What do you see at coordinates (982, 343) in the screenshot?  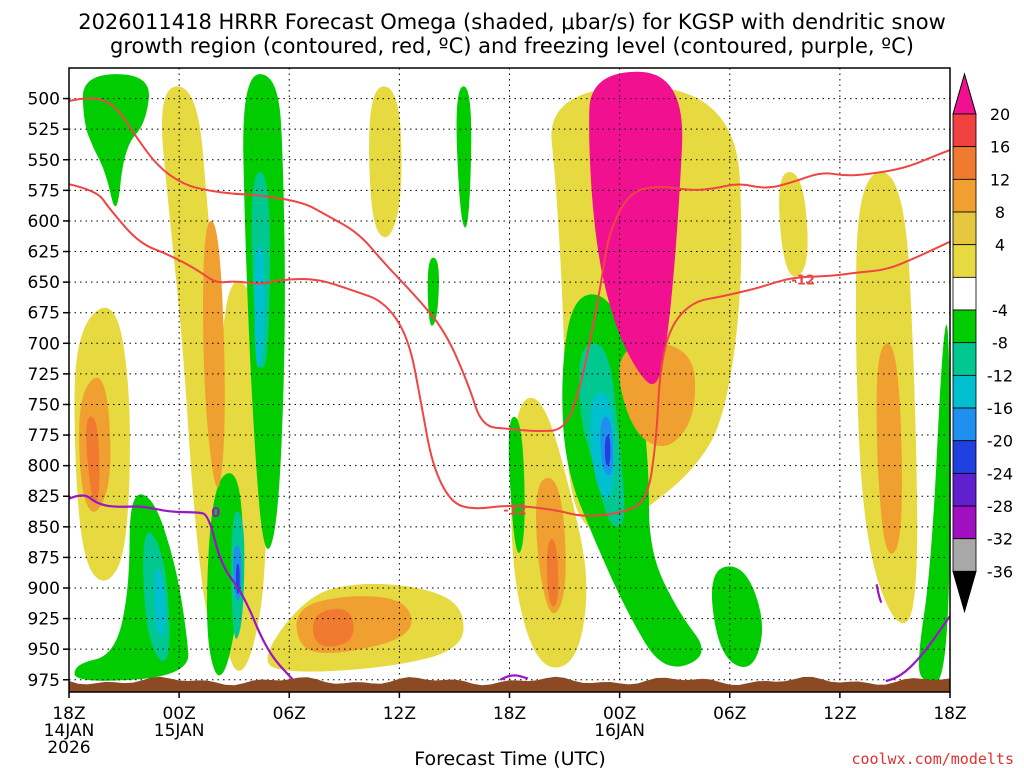 I see `colorbar: 20 16 12 8 4 -4 -8 -12 -16 -20 -24 -28 -32 -36` at bounding box center [982, 343].